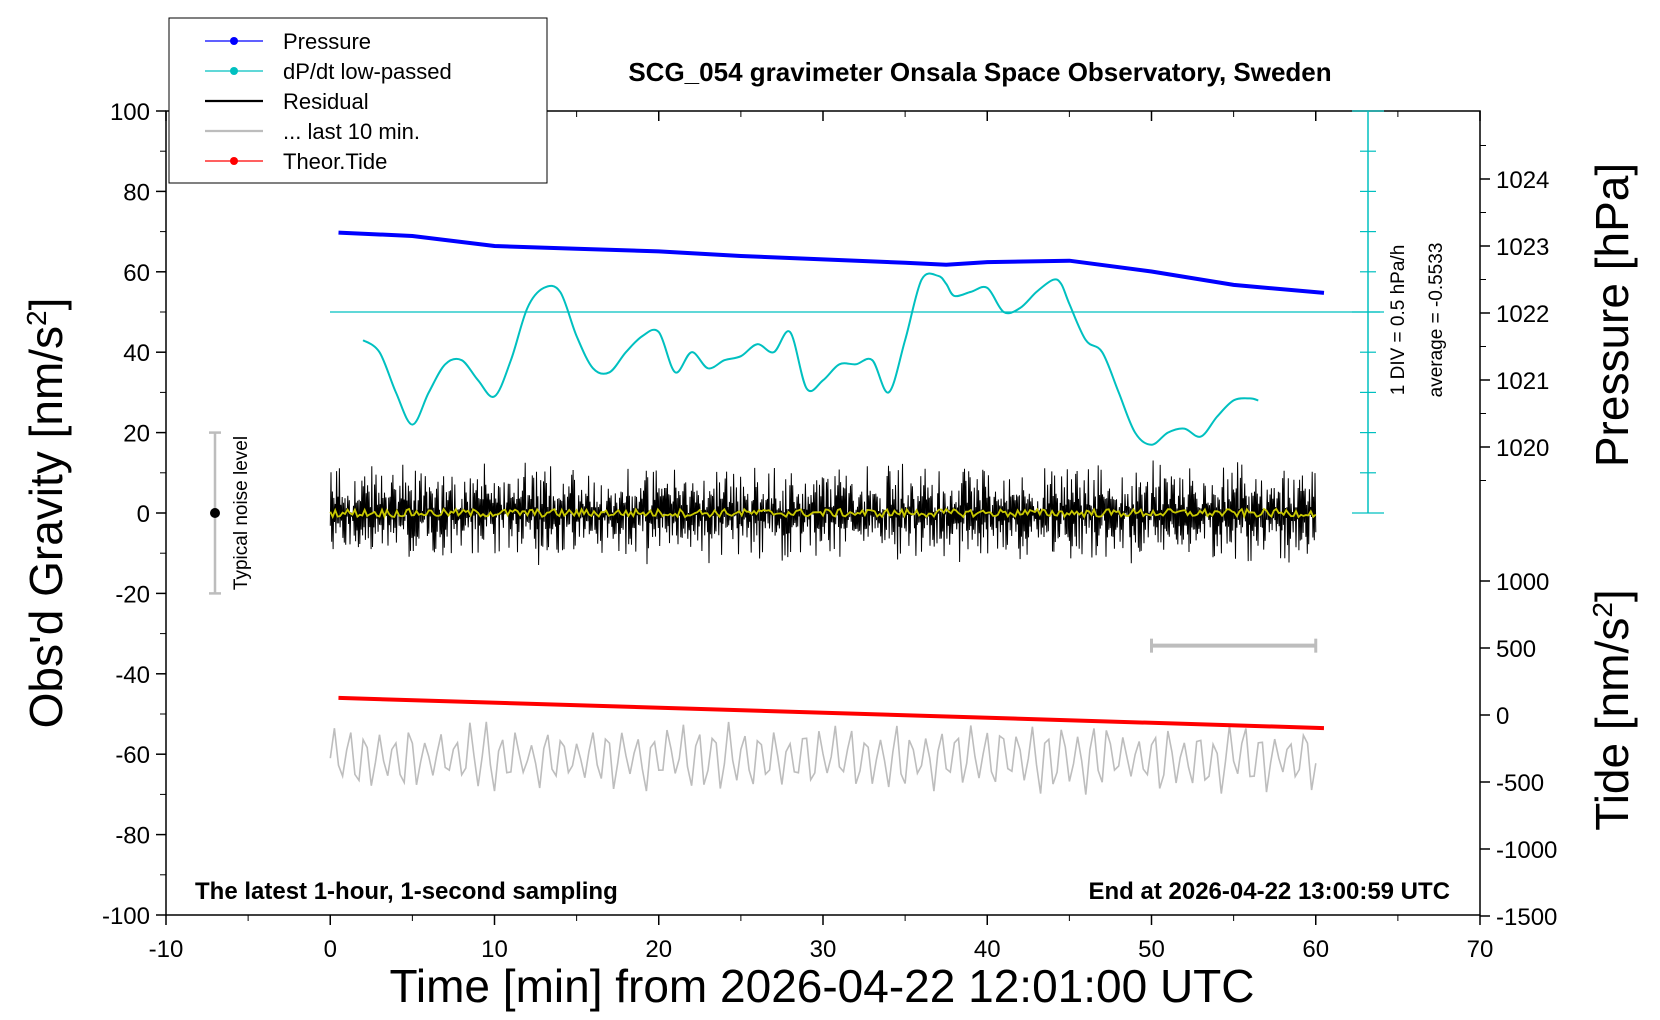  I want to click on x-tick-label: 30, so click(823, 949).